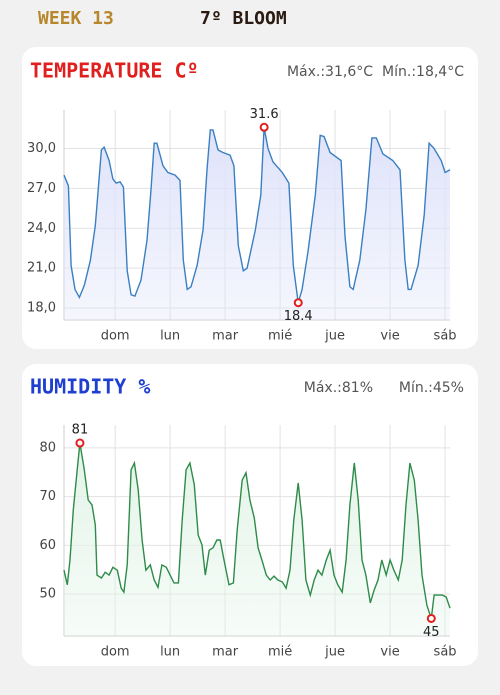 This screenshot has width=500, height=695. I want to click on y-tick-label: 18,0, so click(41, 308).